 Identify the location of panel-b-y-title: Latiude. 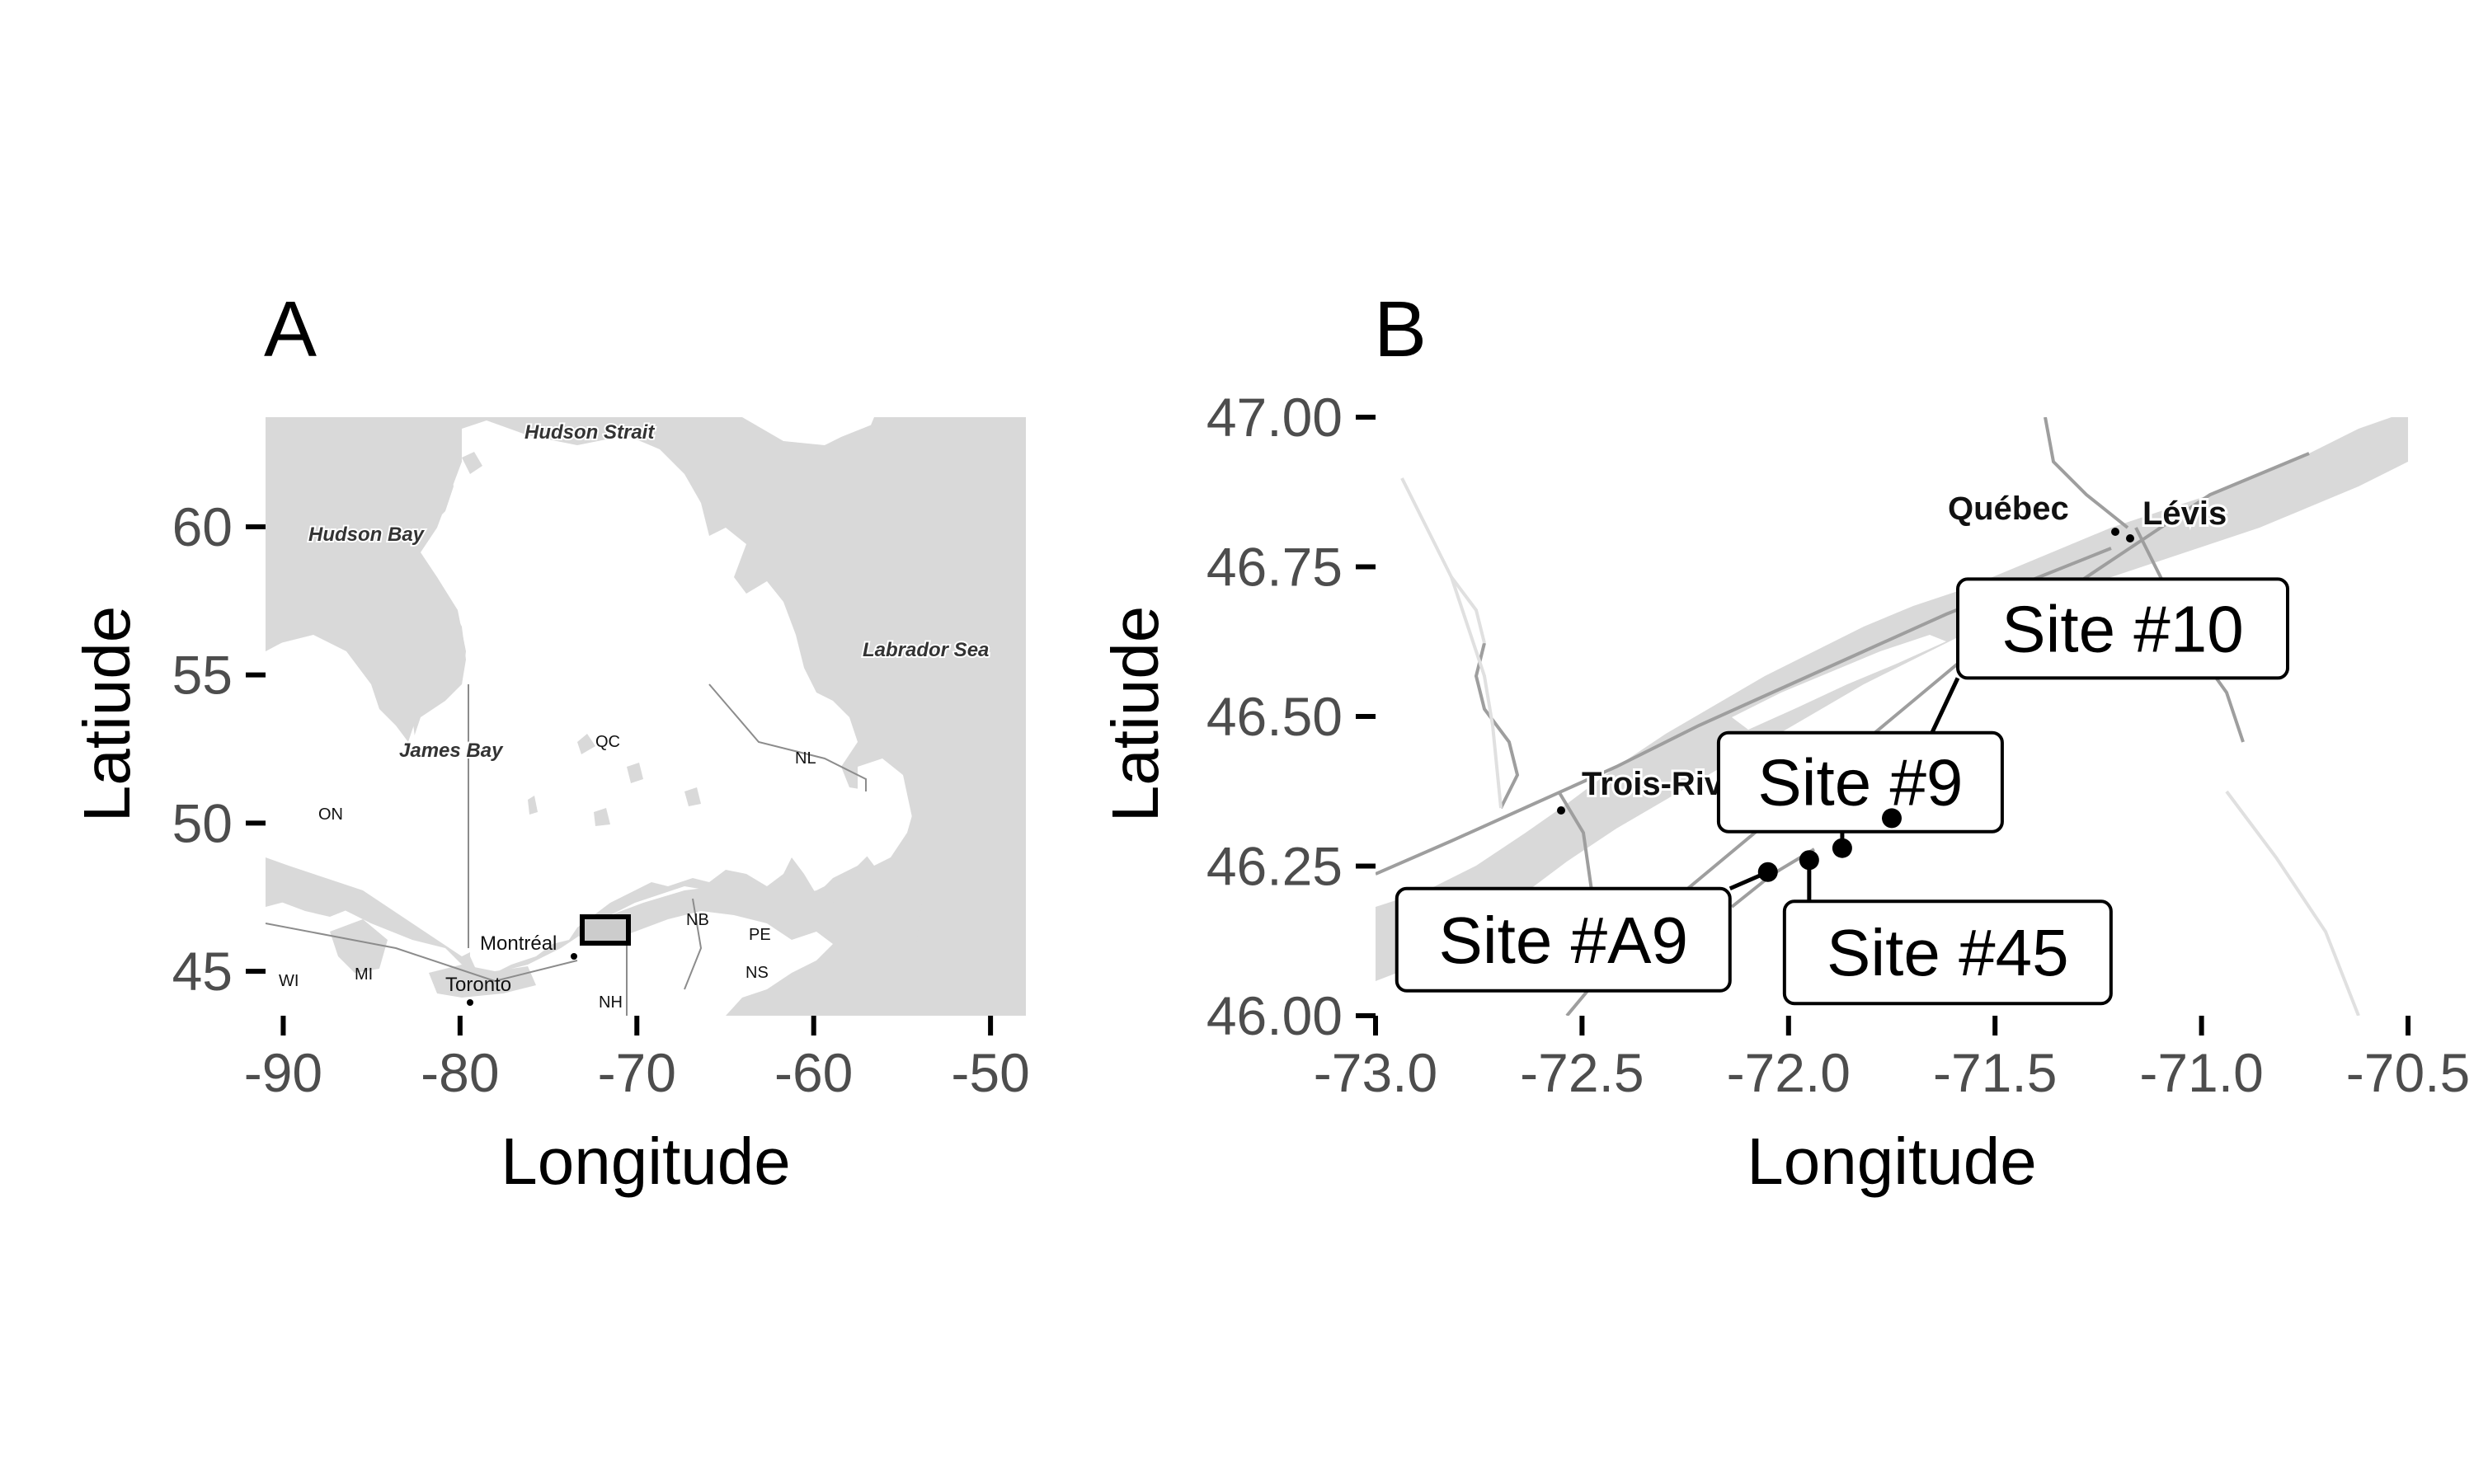
(1135, 714).